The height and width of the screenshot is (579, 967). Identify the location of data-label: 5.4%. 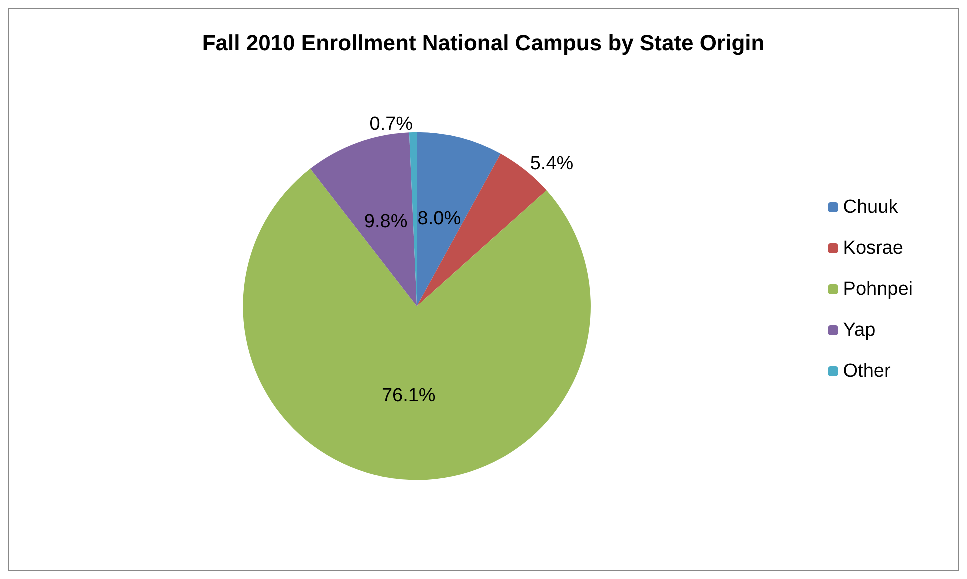
(552, 164).